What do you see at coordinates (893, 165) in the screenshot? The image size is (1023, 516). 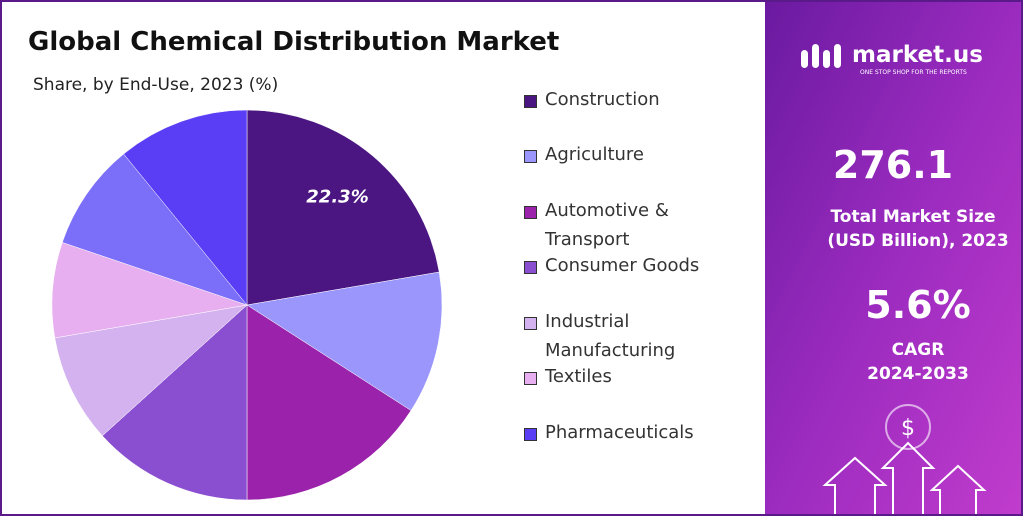 I see `market-size: 276.1` at bounding box center [893, 165].